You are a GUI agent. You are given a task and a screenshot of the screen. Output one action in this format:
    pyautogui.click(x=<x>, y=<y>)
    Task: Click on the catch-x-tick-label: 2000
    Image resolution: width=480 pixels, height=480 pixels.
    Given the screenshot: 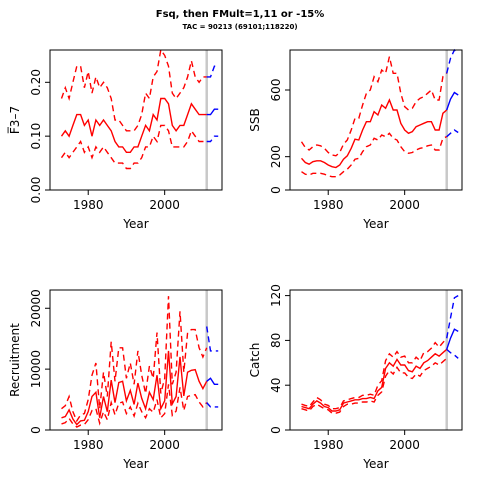 What is the action you would take?
    pyautogui.click(x=404, y=445)
    